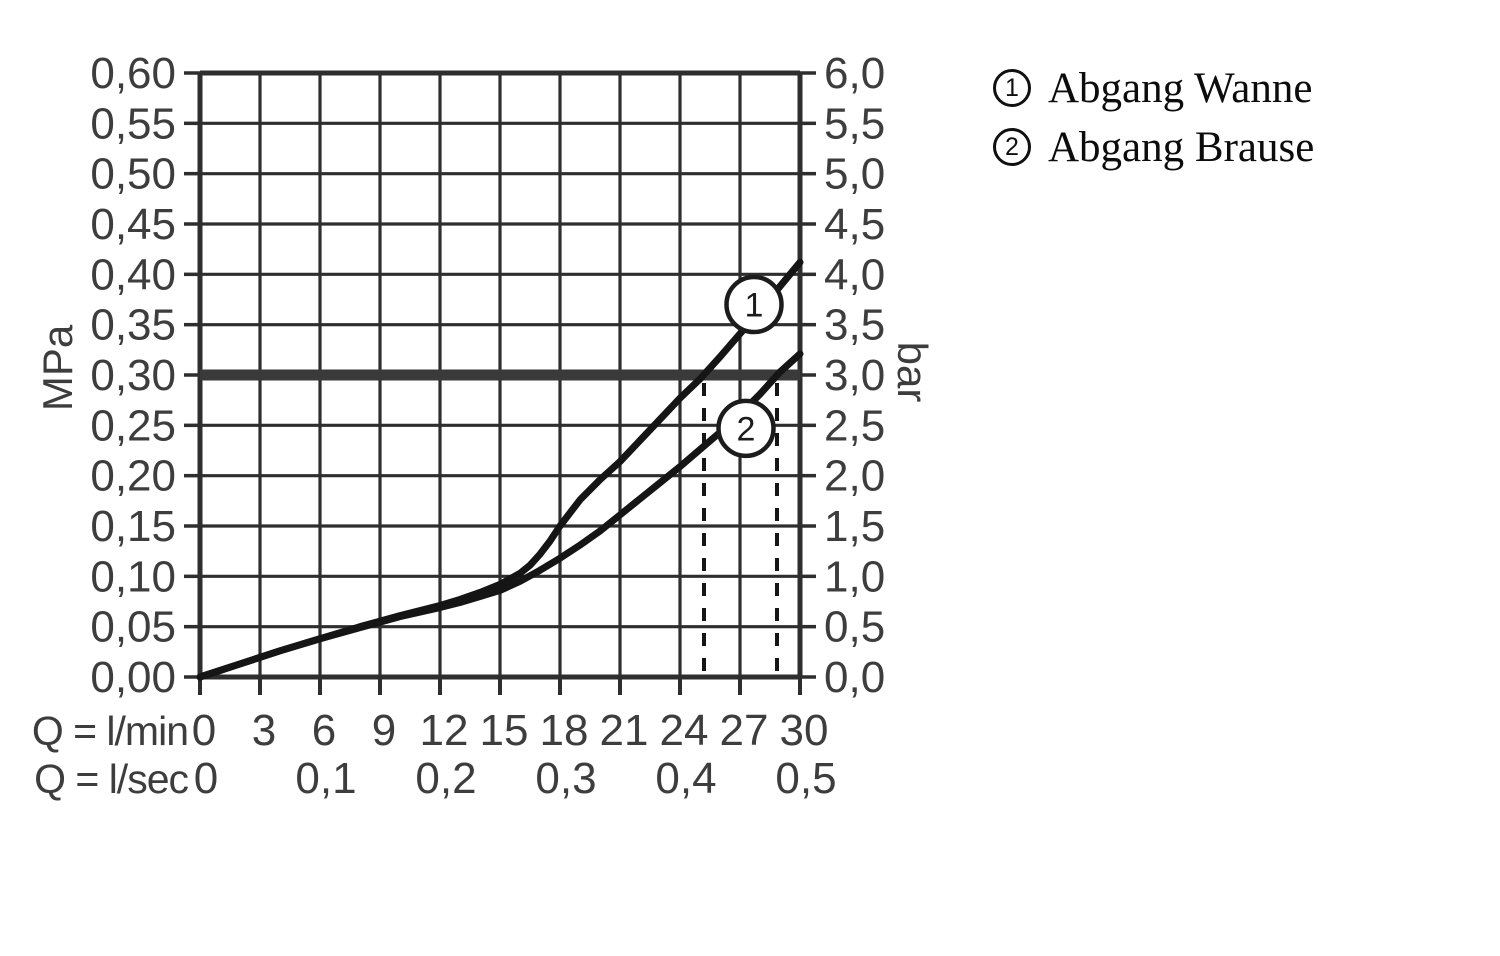 This screenshot has width=1500, height=956. I want to click on y-left-label: 0,60, so click(133, 73).